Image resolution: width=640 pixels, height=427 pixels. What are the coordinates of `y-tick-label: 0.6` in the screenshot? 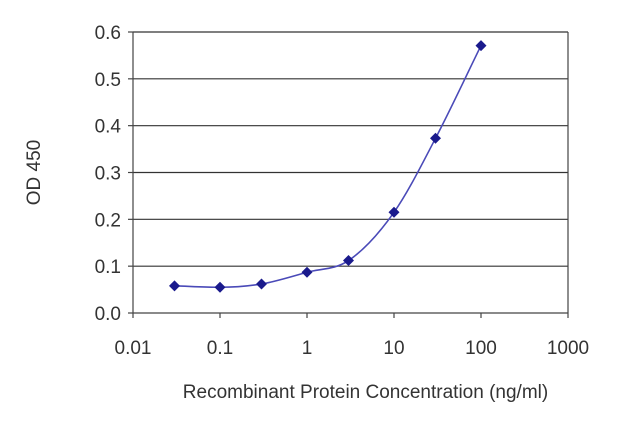 It's located at (108, 33).